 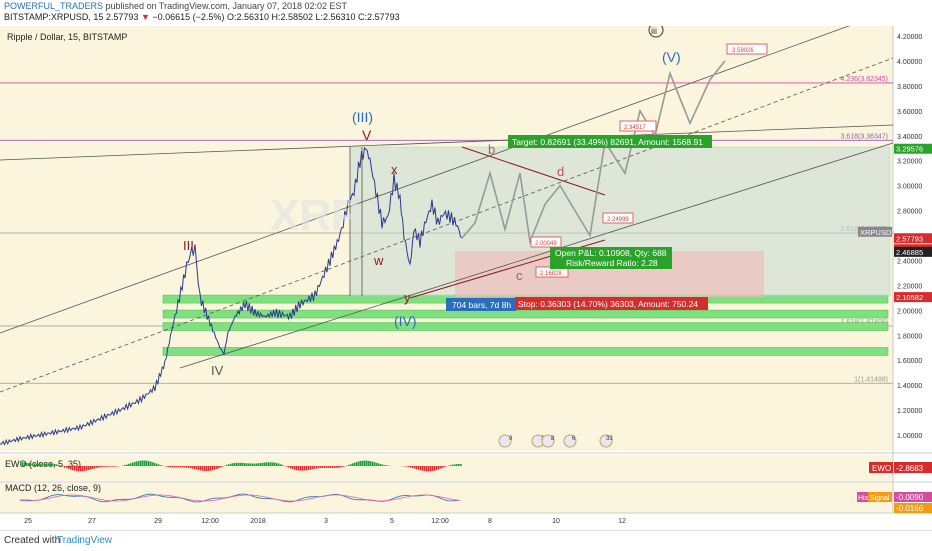 What do you see at coordinates (67, 37) in the screenshot?
I see `chart-title: Ripple / Dollar, 15, BITSTAMP` at bounding box center [67, 37].